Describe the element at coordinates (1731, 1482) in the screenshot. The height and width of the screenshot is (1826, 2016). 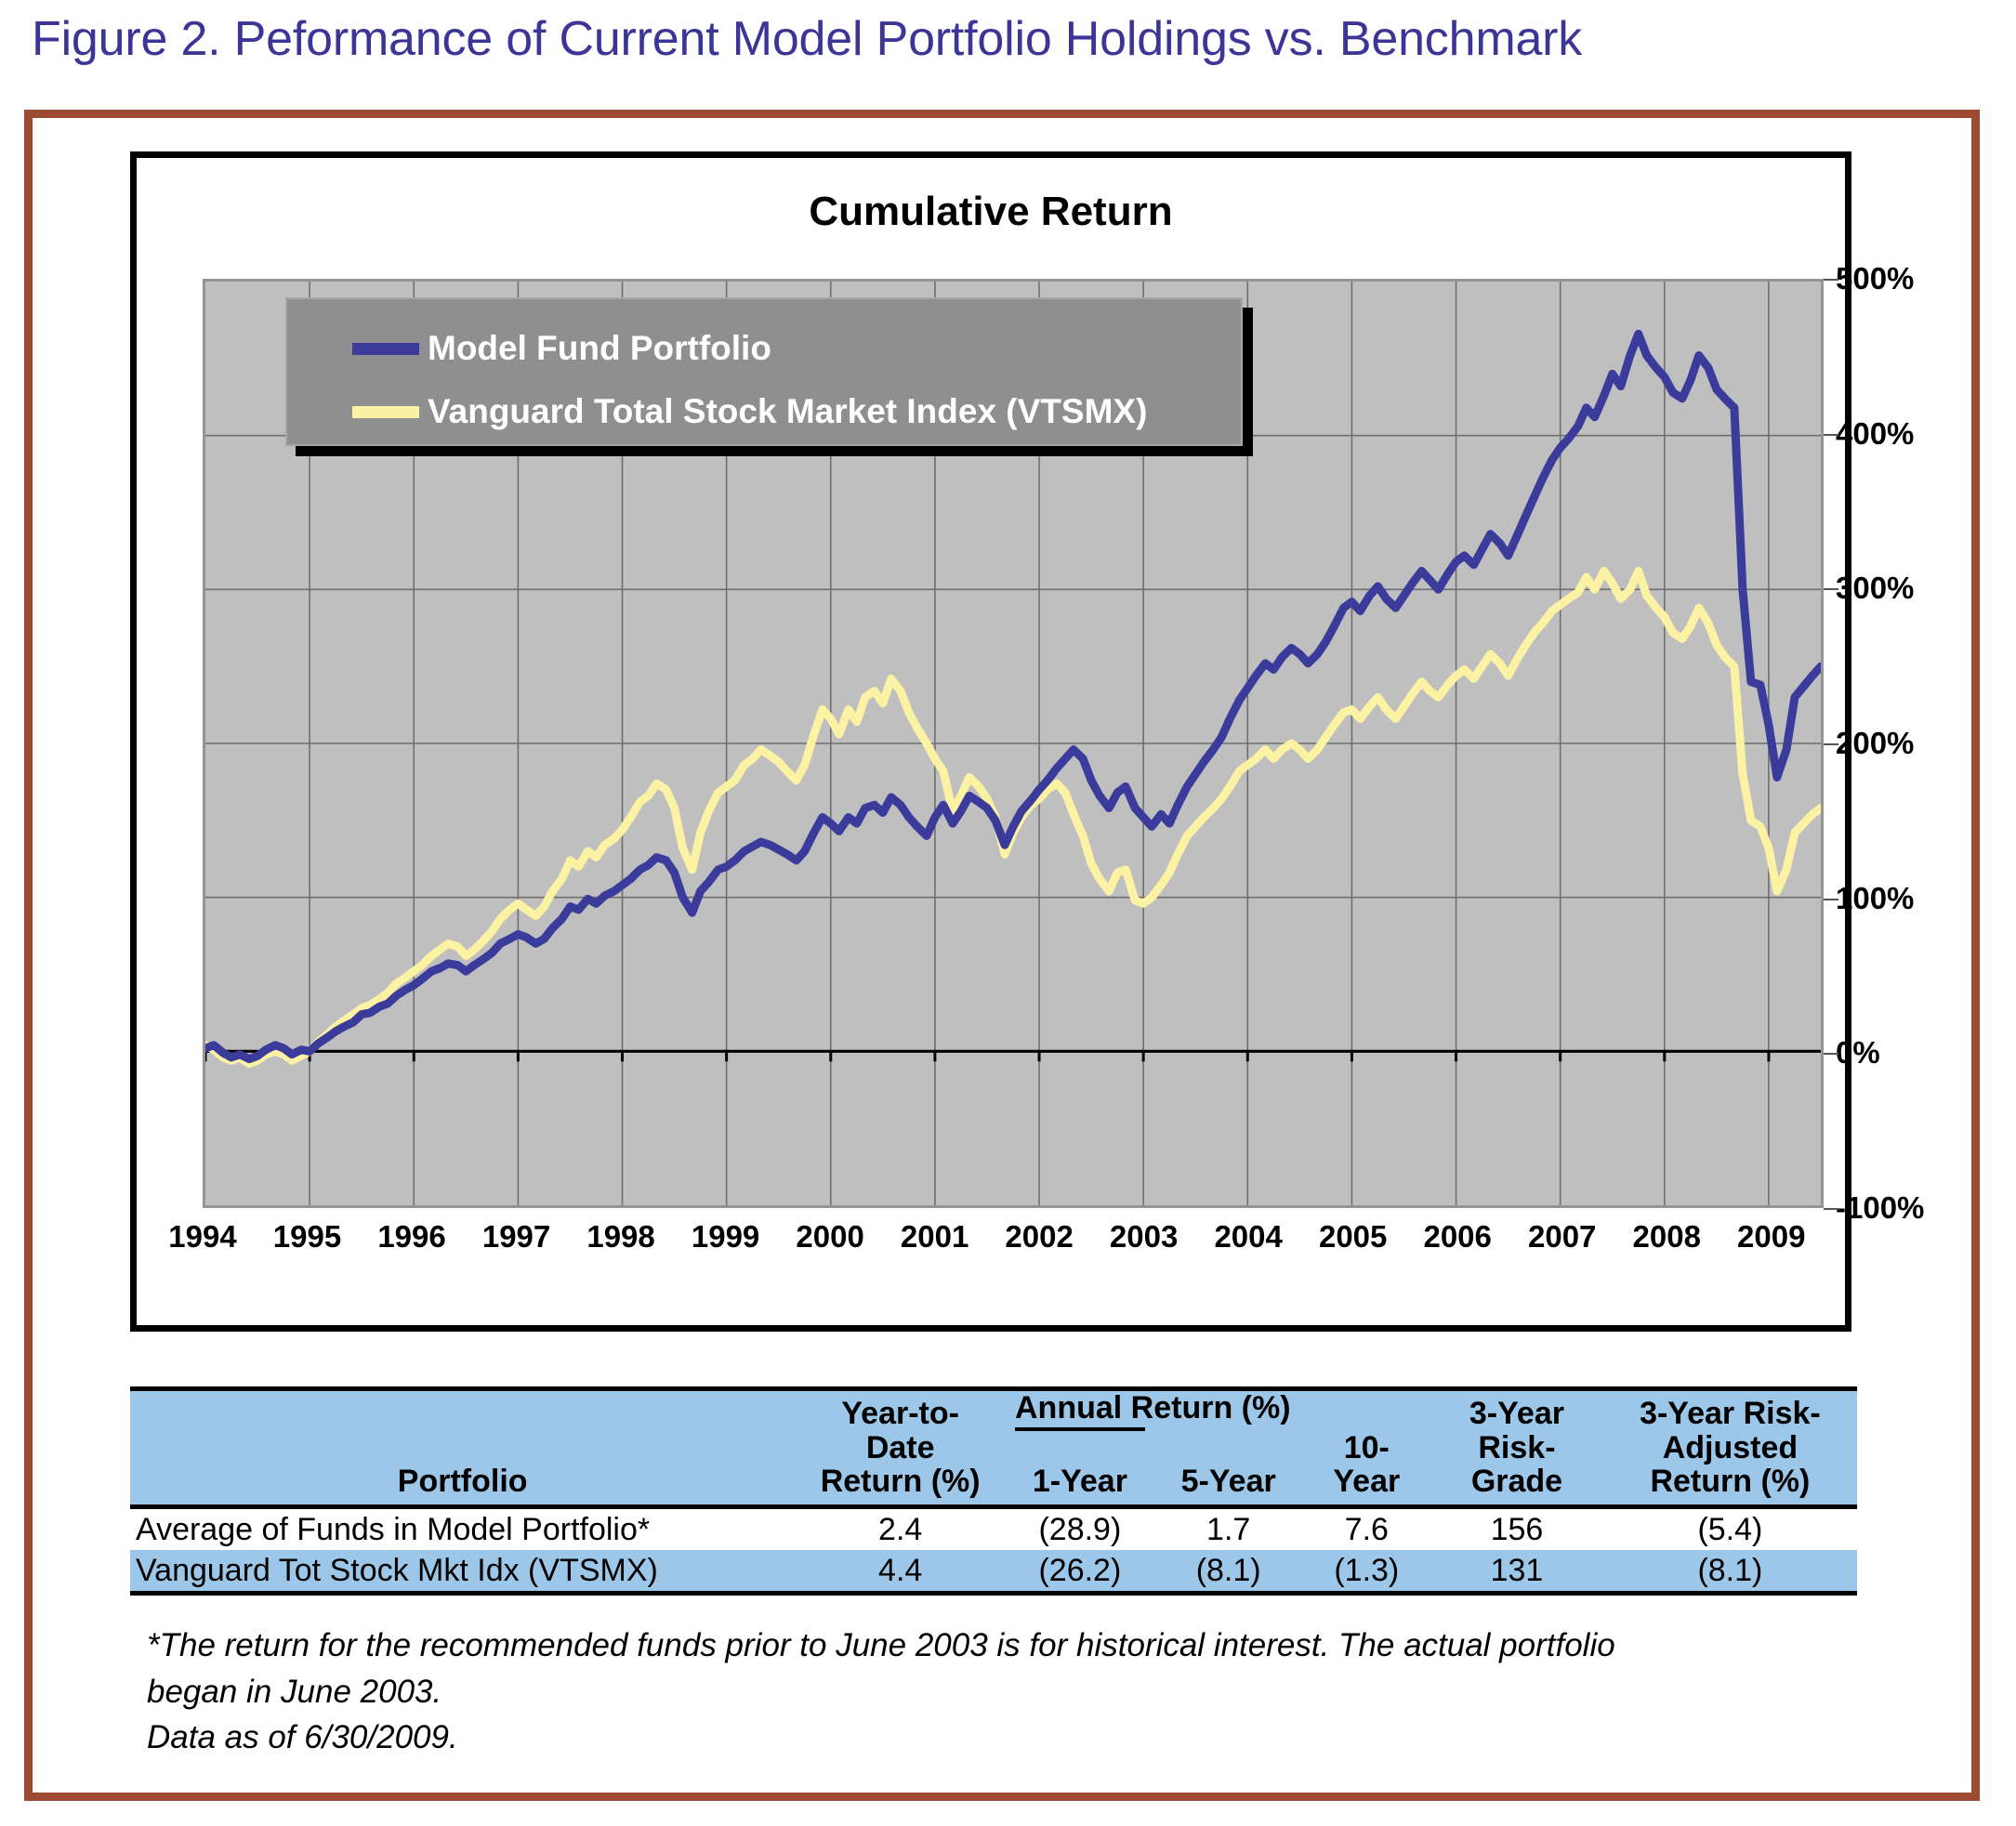
I see `header-risk-adj-line3: Return (%)` at that location.